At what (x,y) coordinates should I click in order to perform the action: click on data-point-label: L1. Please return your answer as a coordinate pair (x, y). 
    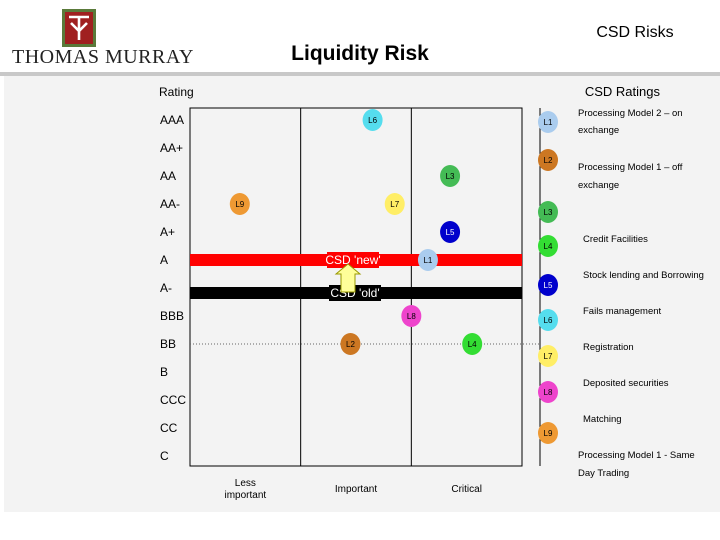
    Looking at the image, I should click on (427, 260).